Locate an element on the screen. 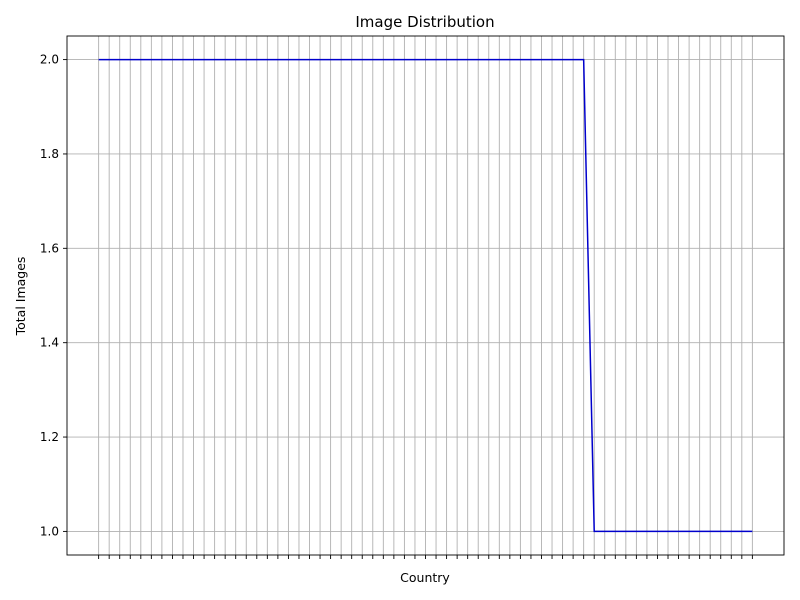 The image size is (800, 600). y-tick-label: 1.8 is located at coordinates (49, 154).